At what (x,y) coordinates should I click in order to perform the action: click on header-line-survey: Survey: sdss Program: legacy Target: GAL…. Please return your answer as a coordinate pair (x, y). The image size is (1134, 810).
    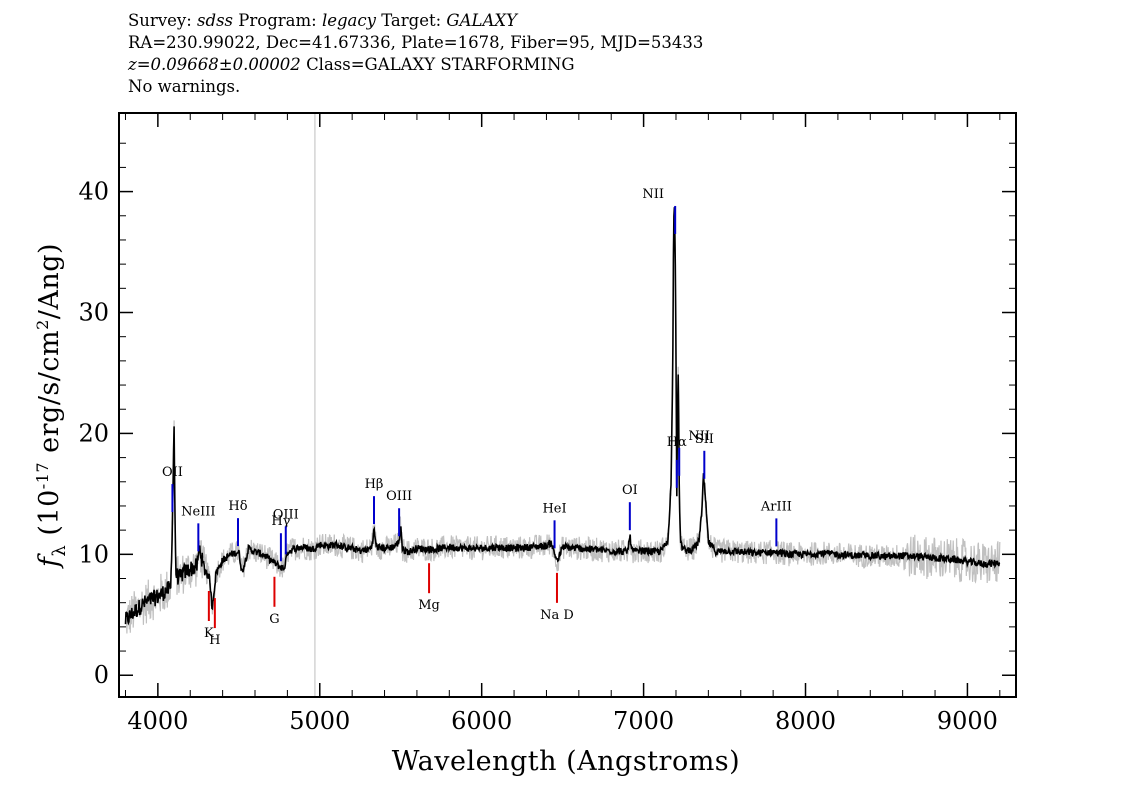
    Looking at the image, I should click on (578, 21).